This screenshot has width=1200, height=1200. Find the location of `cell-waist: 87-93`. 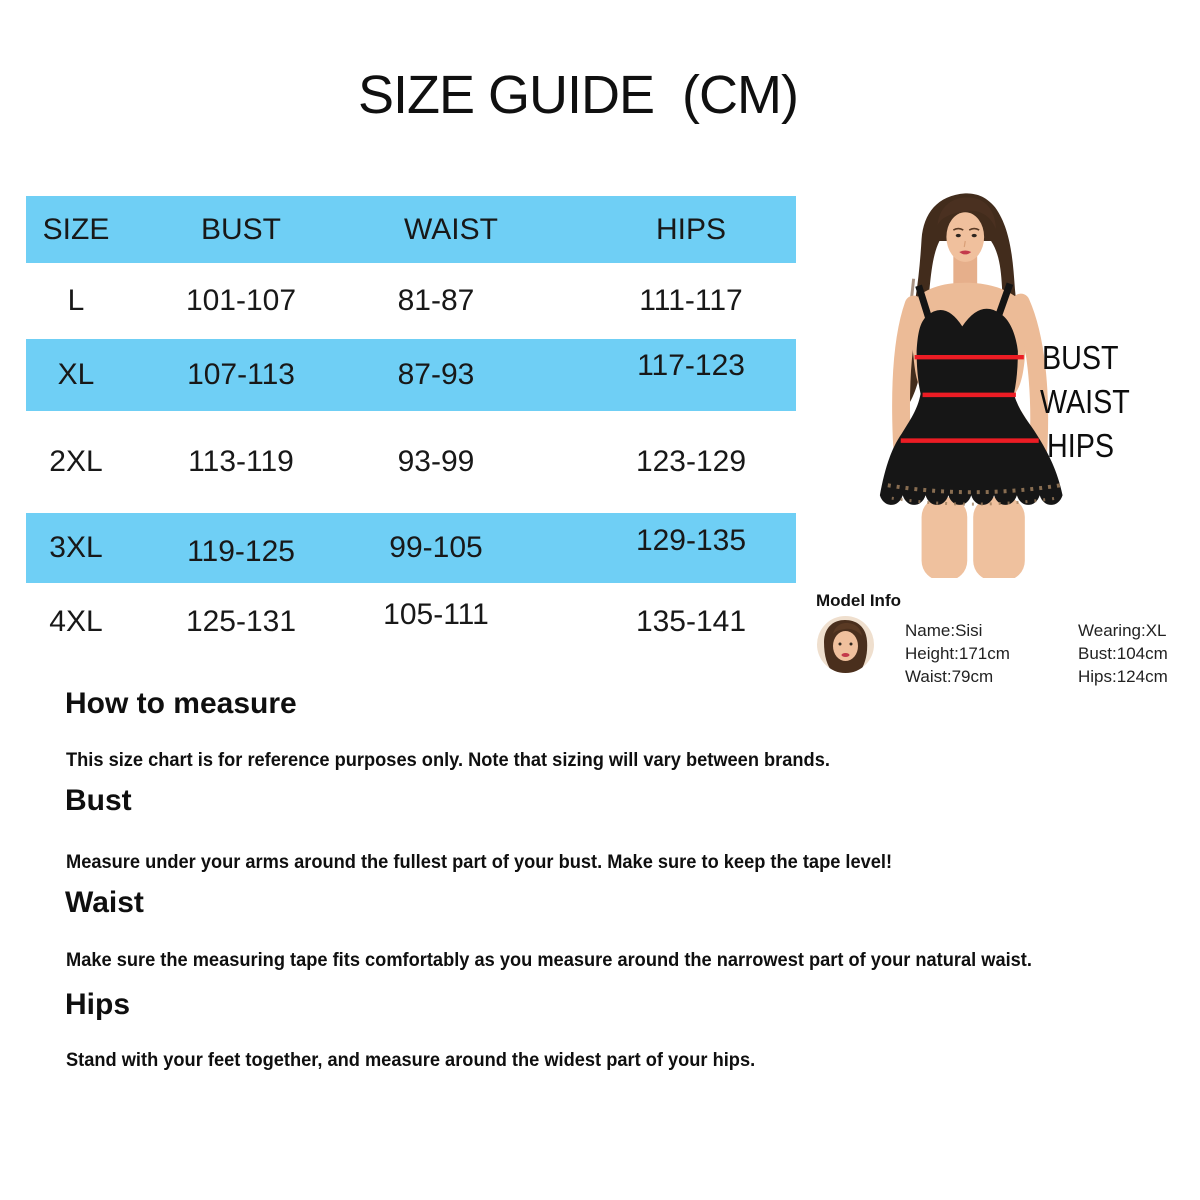

cell-waist: 87-93 is located at coordinates (436, 374).